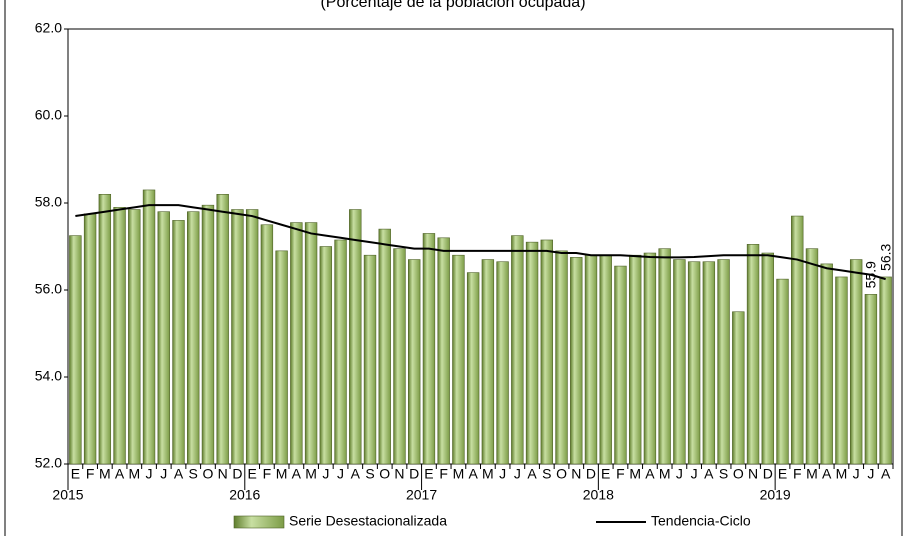  What do you see at coordinates (48, 115) in the screenshot?
I see `y-tick-label: 60.0` at bounding box center [48, 115].